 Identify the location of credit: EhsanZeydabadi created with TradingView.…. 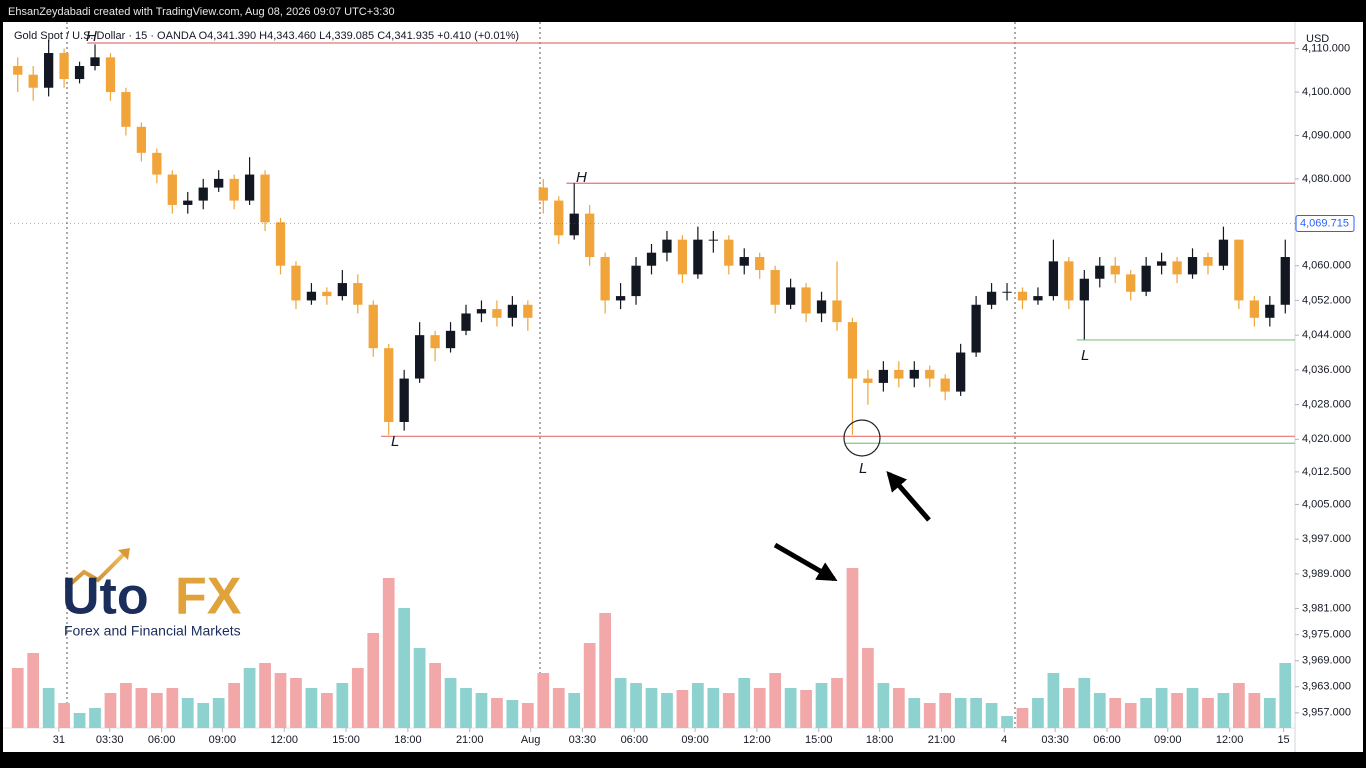
(201, 12).